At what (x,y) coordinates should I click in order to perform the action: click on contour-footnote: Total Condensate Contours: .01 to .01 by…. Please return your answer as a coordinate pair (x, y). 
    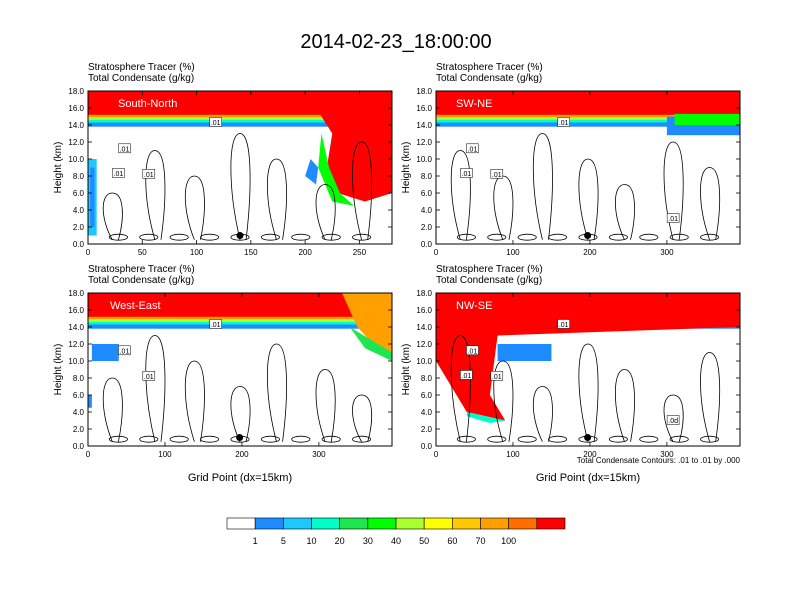
    Looking at the image, I should click on (659, 460).